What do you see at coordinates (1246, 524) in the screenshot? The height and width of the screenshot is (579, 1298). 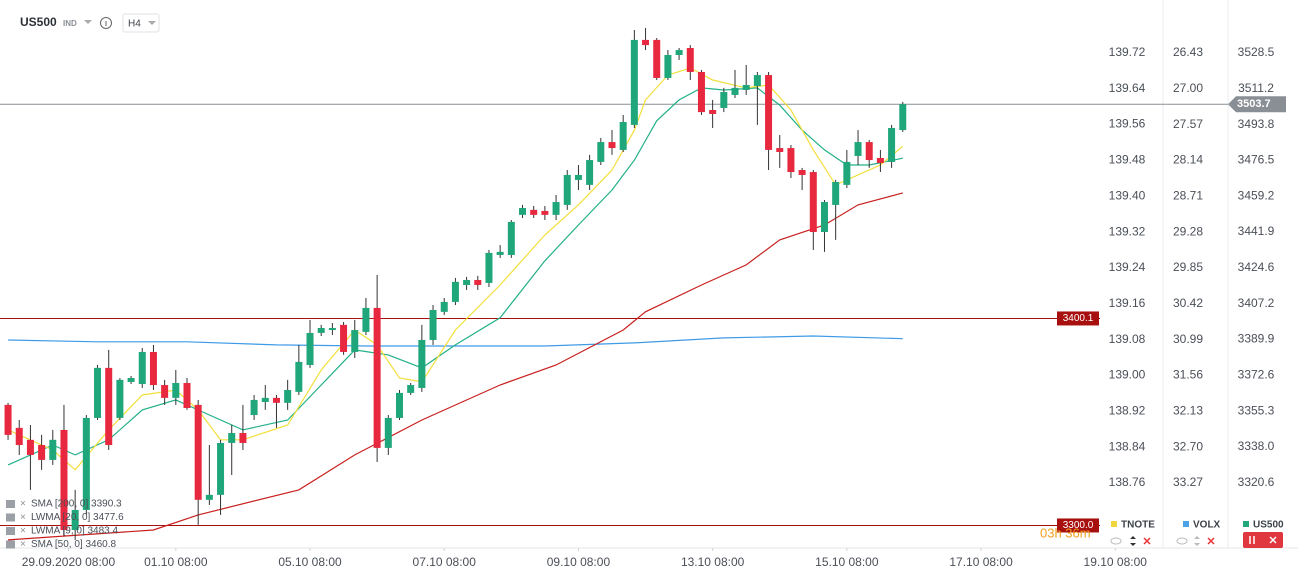 I see `legend-swatch` at bounding box center [1246, 524].